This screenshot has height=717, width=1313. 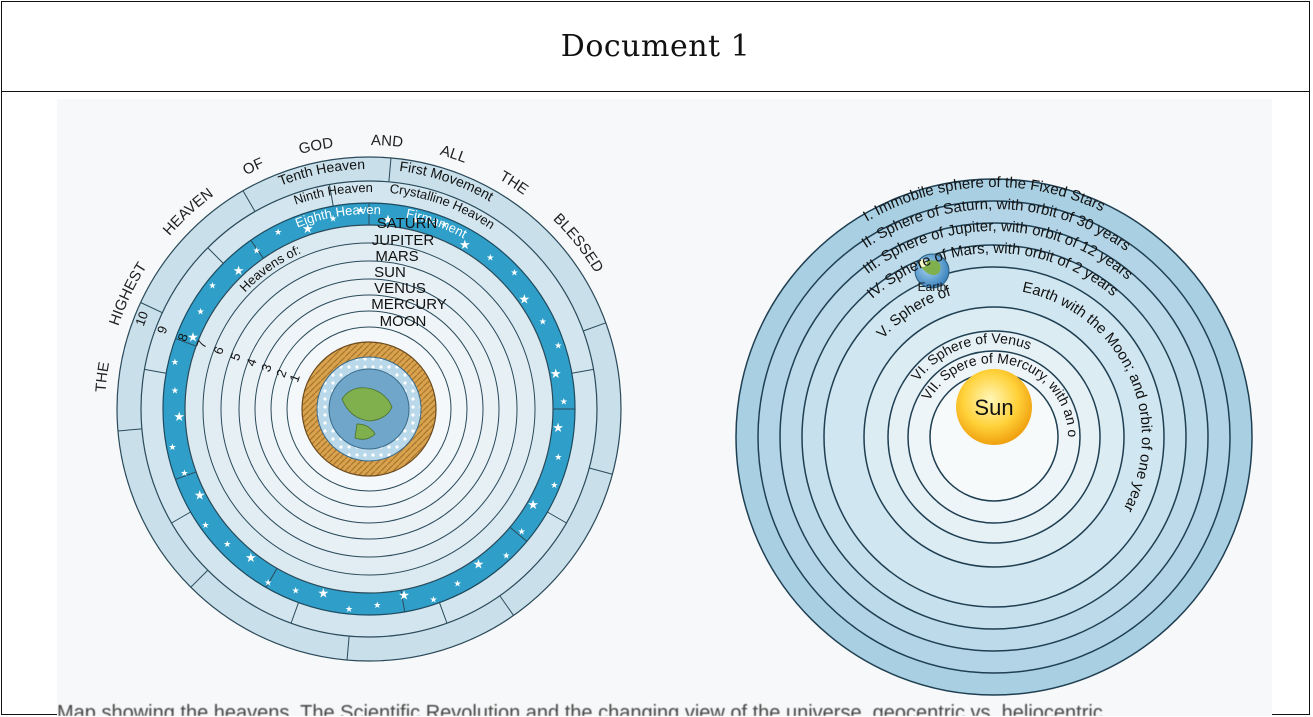 What do you see at coordinates (390, 272) in the screenshot?
I see `planet-sun: SUN` at bounding box center [390, 272].